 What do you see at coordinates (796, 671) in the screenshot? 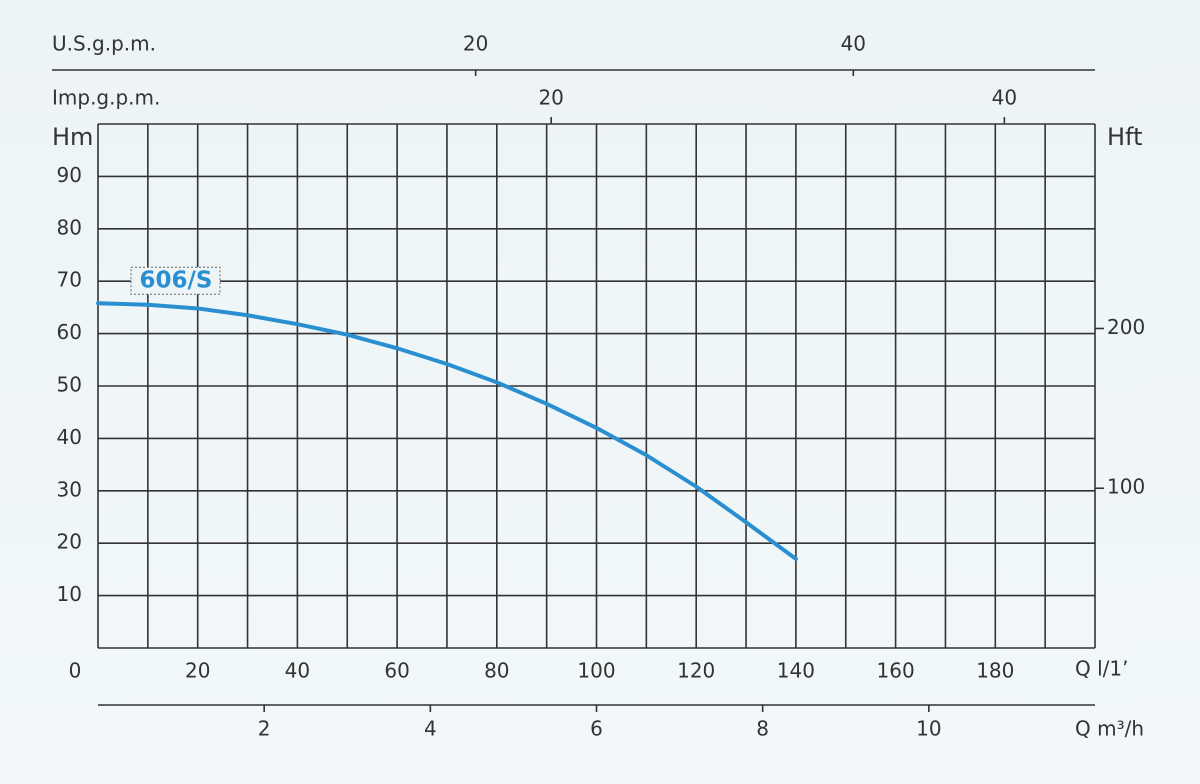
I see `x-tick-label: 140` at bounding box center [796, 671].